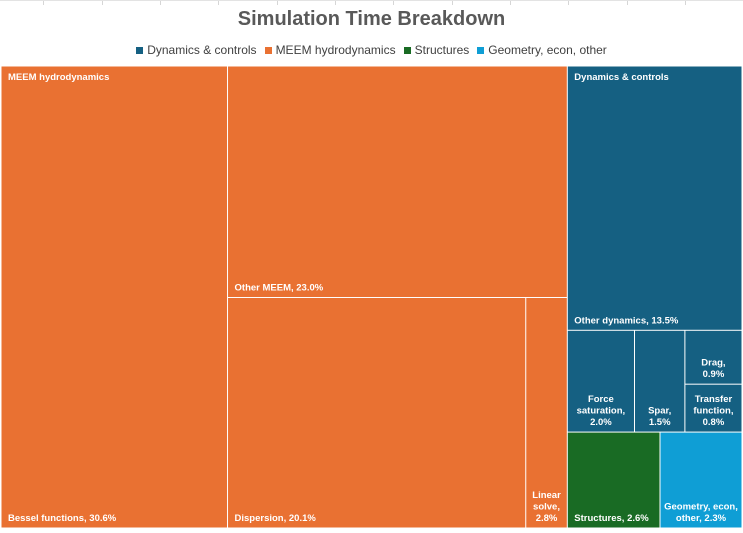 The image size is (743, 533). I want to click on chart-title: Simulation Time Breakdown, so click(371, 19).